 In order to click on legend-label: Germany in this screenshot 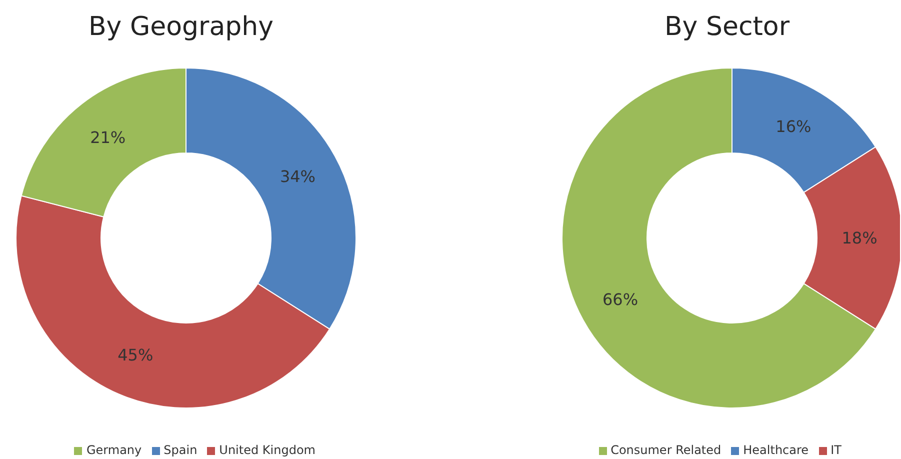, I will do `click(114, 450)`.